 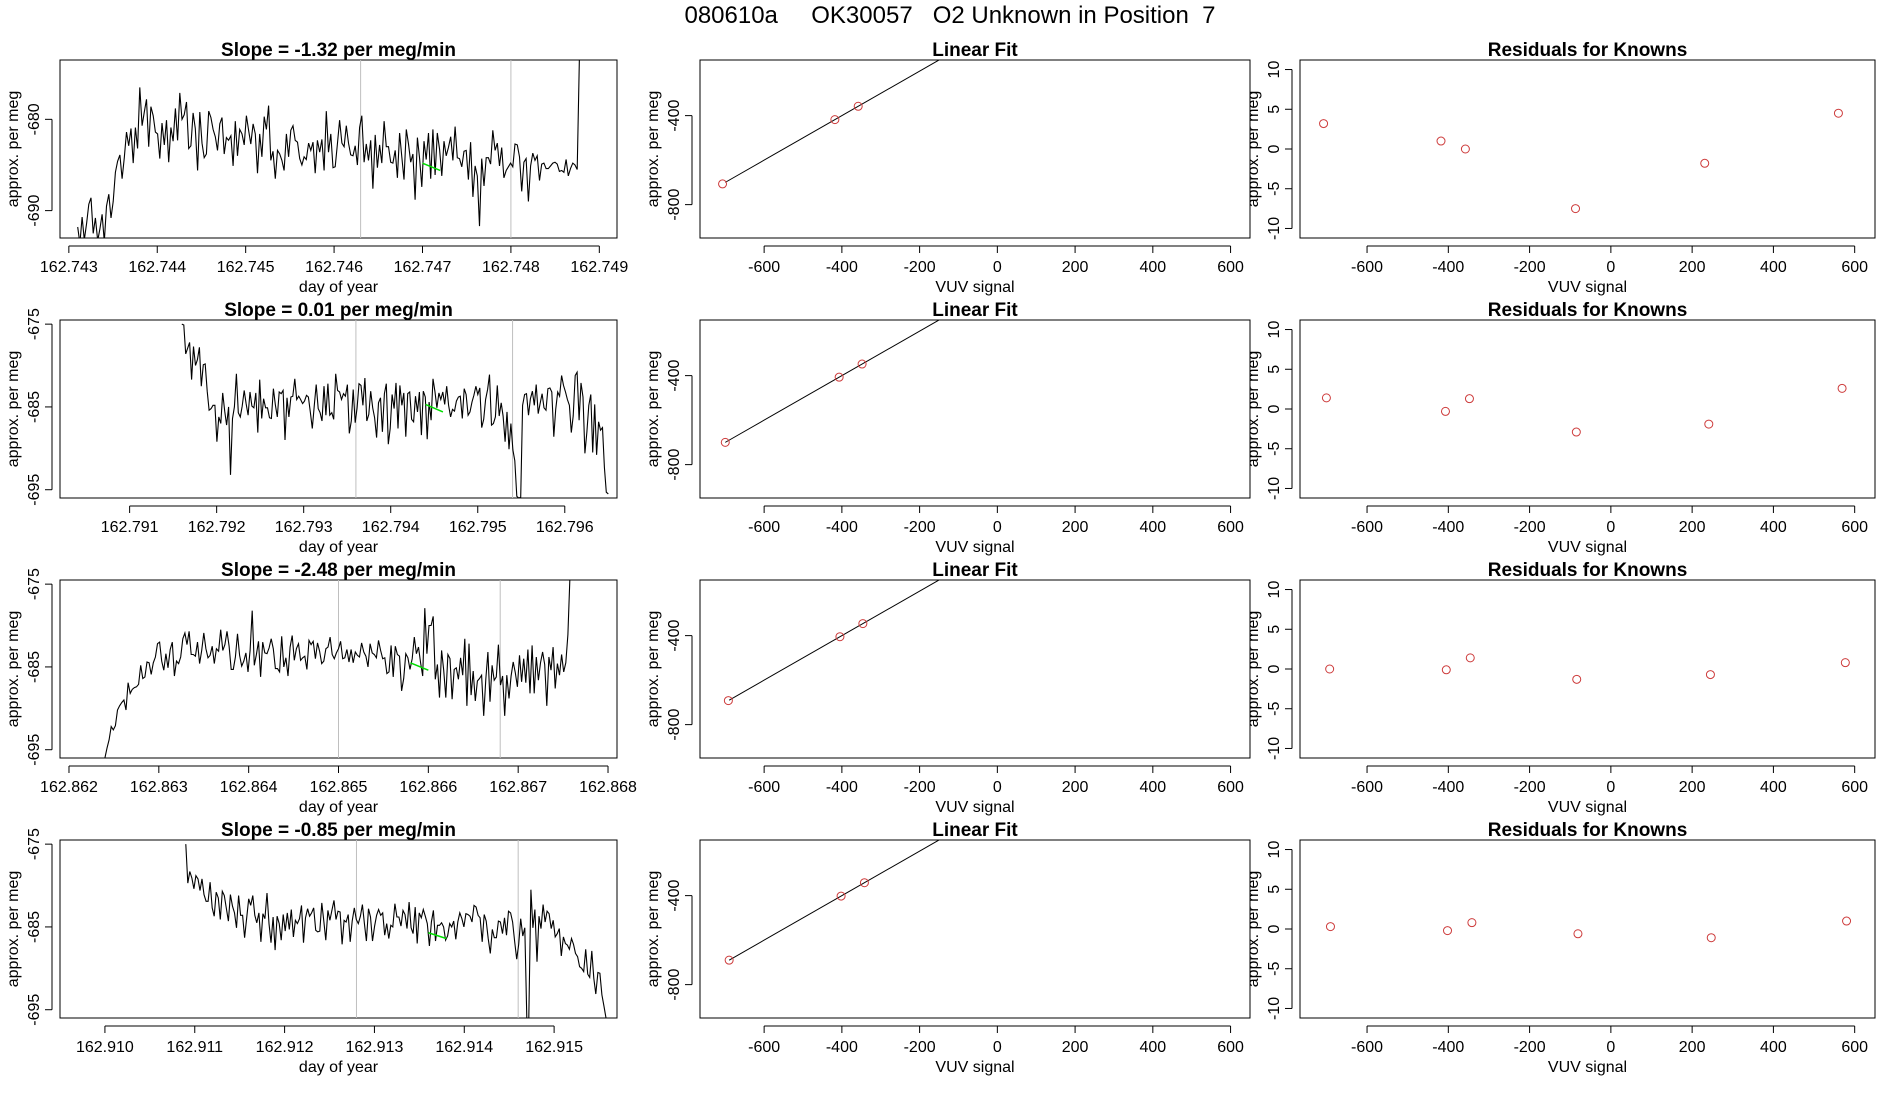 What do you see at coordinates (674, 725) in the screenshot?
I see `linear-fit-y-tick-label: -800` at bounding box center [674, 725].